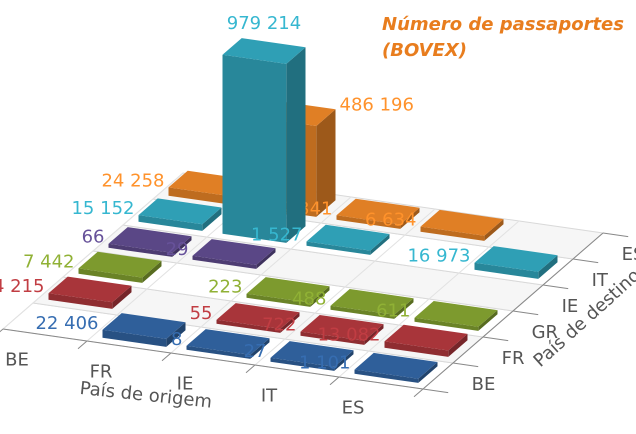 The width and height of the screenshot is (636, 434). What do you see at coordinates (255, 351) in the screenshot?
I see `data-label: 27` at bounding box center [255, 351].